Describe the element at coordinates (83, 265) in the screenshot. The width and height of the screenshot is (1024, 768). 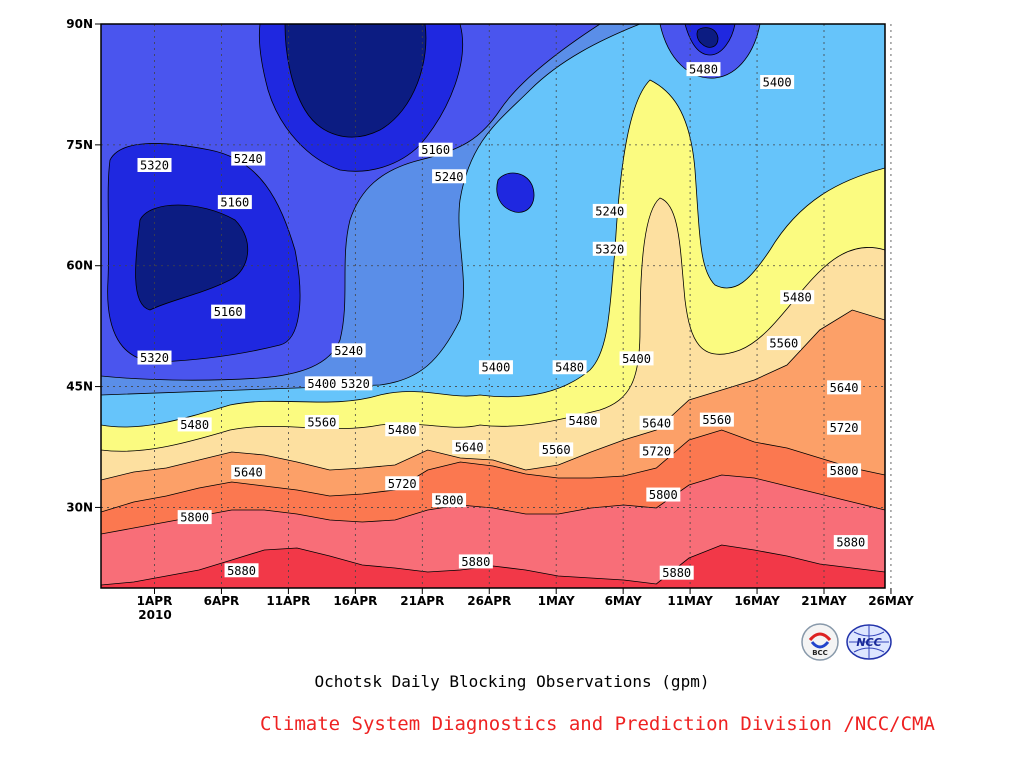
I see `y-axis: 30N 45N 60N 75N 90N` at that location.